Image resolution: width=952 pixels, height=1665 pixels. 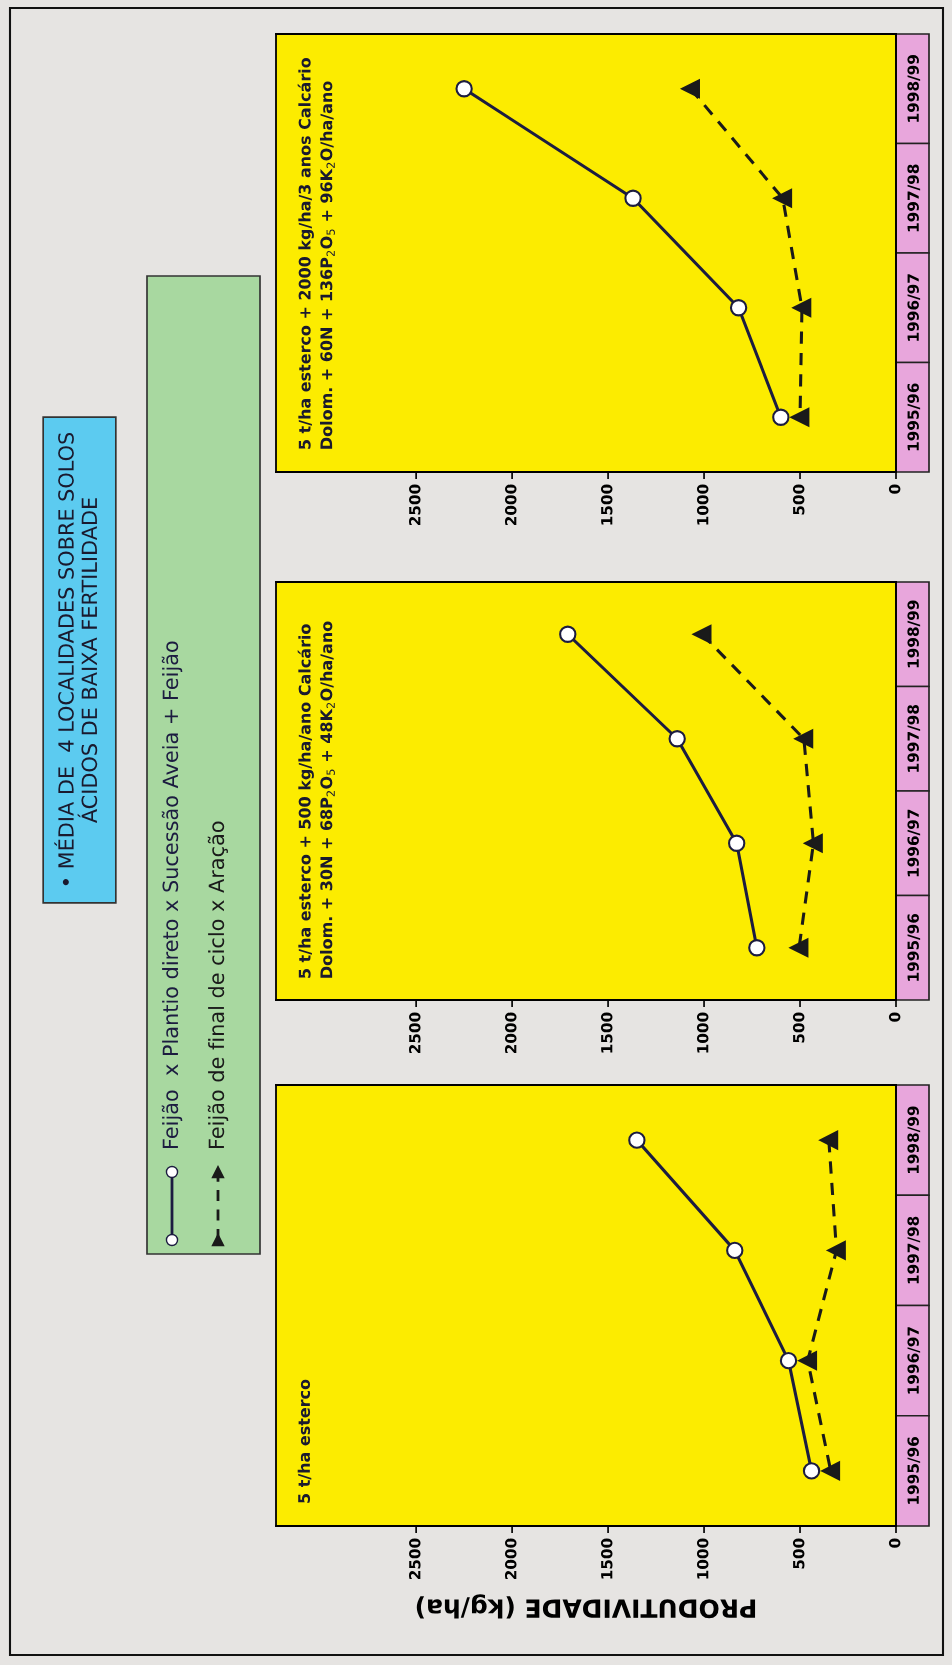 I want to click on annotation: 5 t/ha esterco + 2000 kg/ha/3 anos Calcário Dolom. + 60N + 136P$_{2}$O$_{5}$ + 96K$_{2}$O/ha/ano, so click(x=316, y=253).